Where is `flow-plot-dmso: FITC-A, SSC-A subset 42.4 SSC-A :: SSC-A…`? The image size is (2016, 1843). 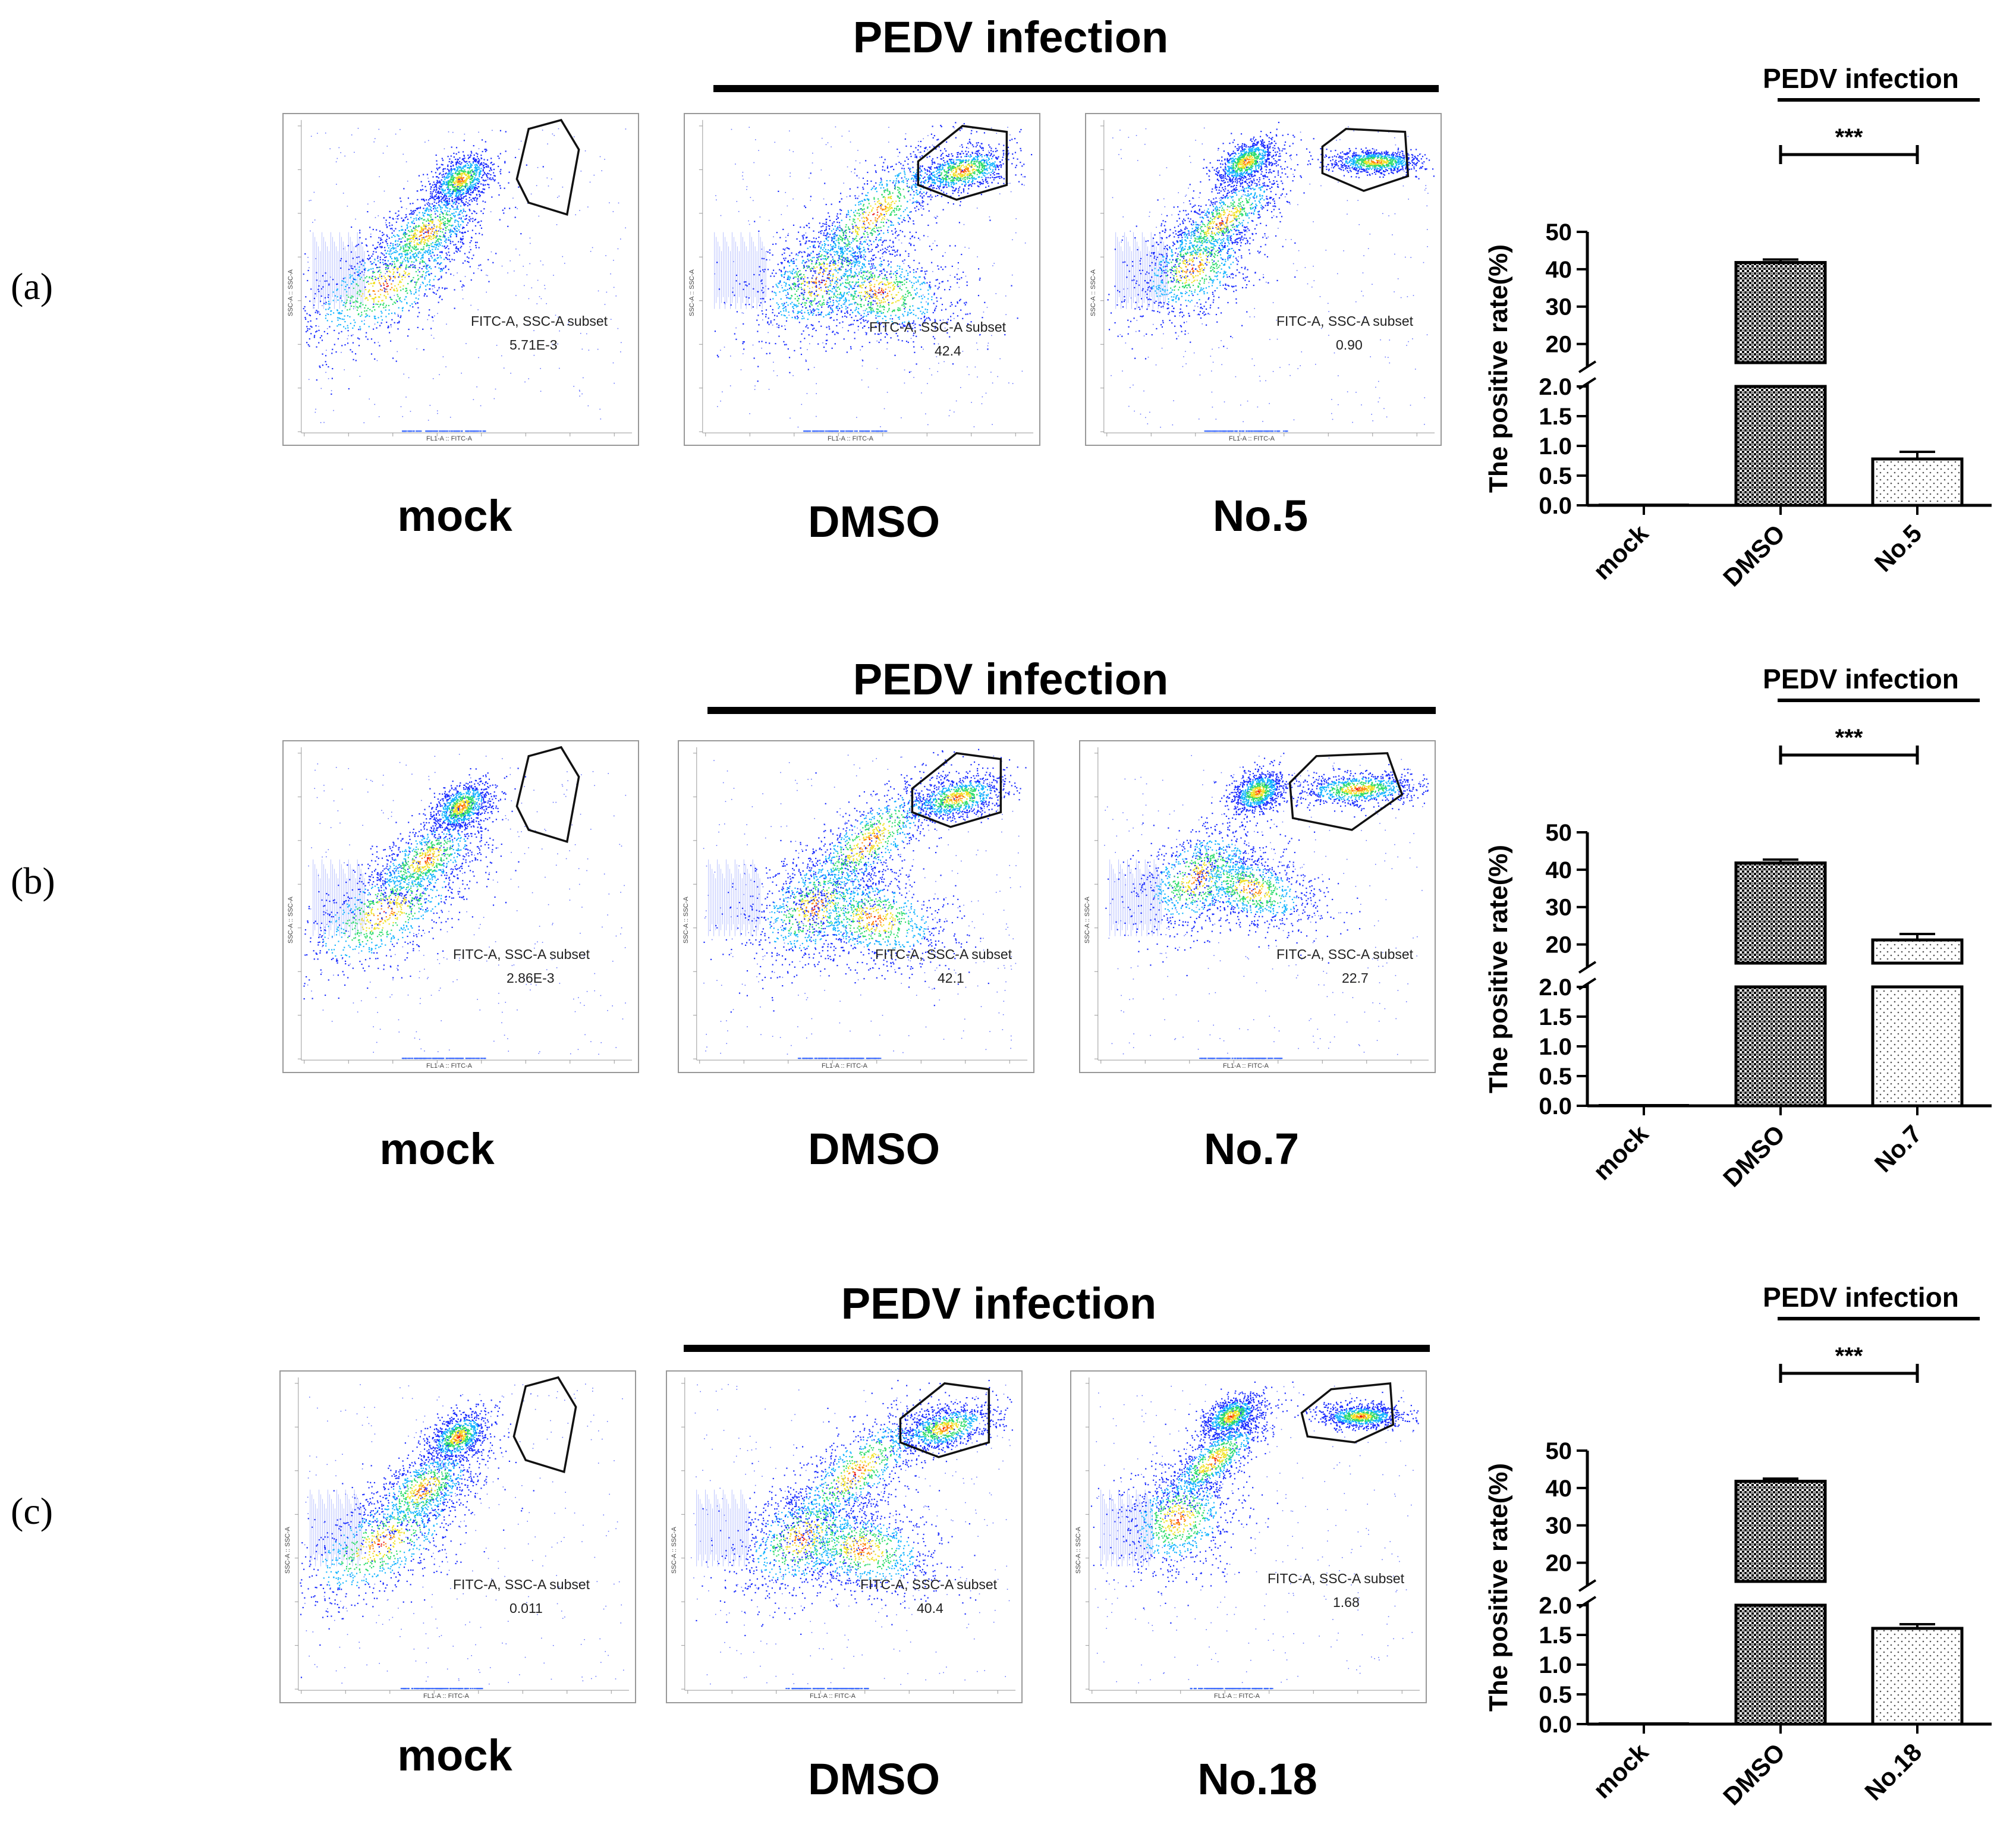 flow-plot-dmso: FITC-A, SSC-A subset 42.4 SSC-A :: SSC-A… is located at coordinates (862, 279).